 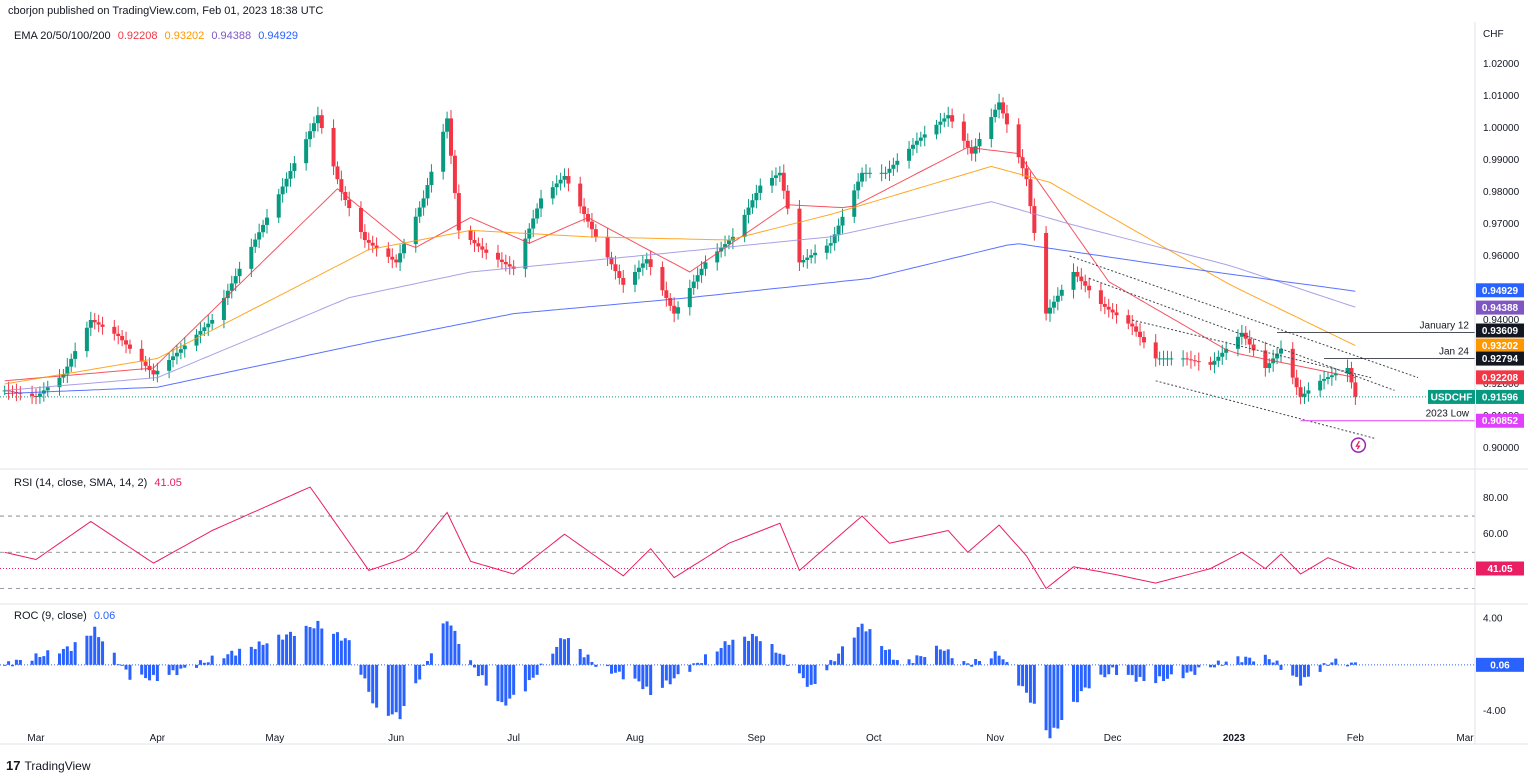 I want to click on price-tick-label: 1.02000, so click(x=1501, y=64).